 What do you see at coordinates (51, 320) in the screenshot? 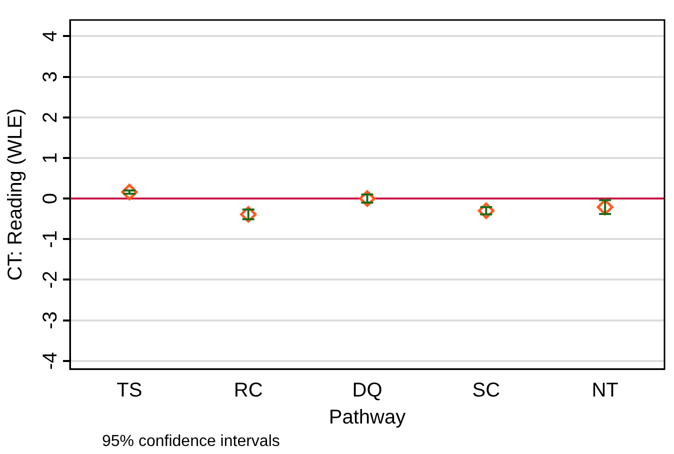
I see `y-tick-label: -3` at bounding box center [51, 320].